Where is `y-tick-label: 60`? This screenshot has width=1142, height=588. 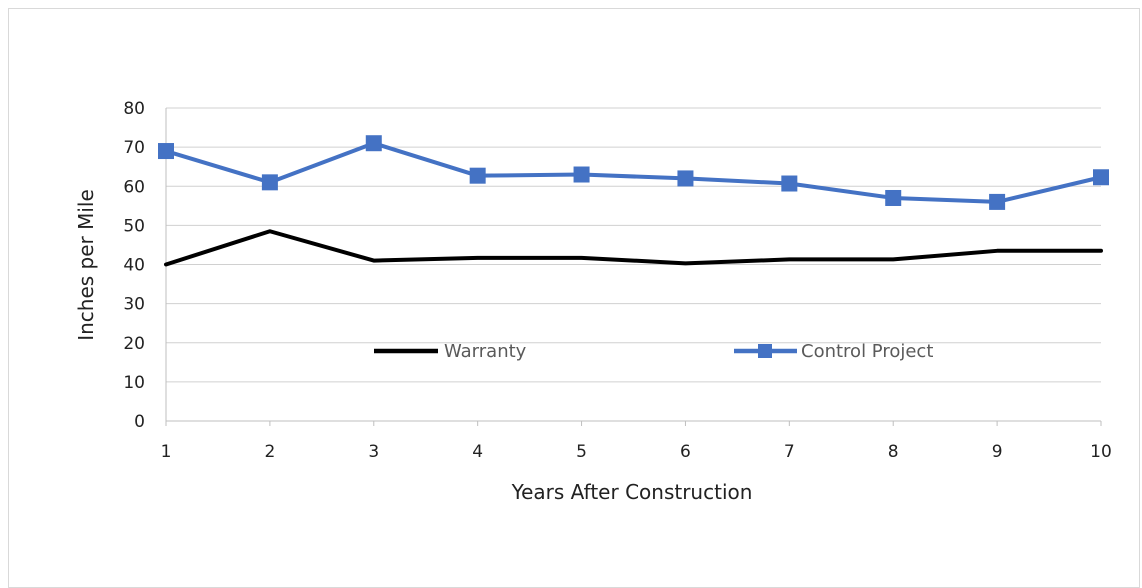 y-tick-label: 60 is located at coordinates (134, 187).